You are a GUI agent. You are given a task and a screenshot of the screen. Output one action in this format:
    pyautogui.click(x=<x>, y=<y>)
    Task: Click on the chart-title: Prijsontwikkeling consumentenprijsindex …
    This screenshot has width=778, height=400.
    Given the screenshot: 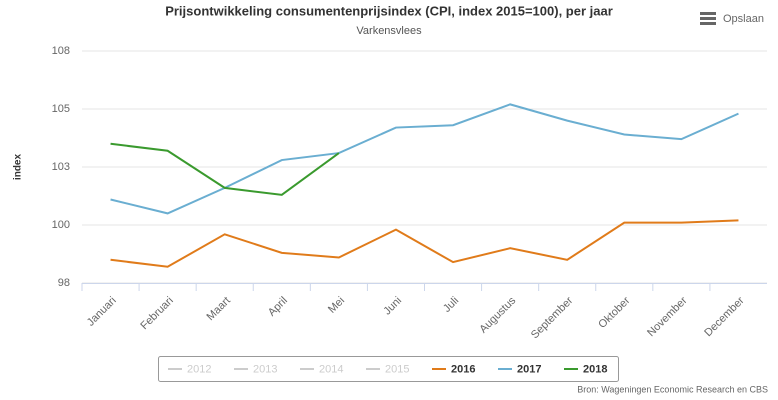 What is the action you would take?
    pyautogui.click(x=389, y=10)
    